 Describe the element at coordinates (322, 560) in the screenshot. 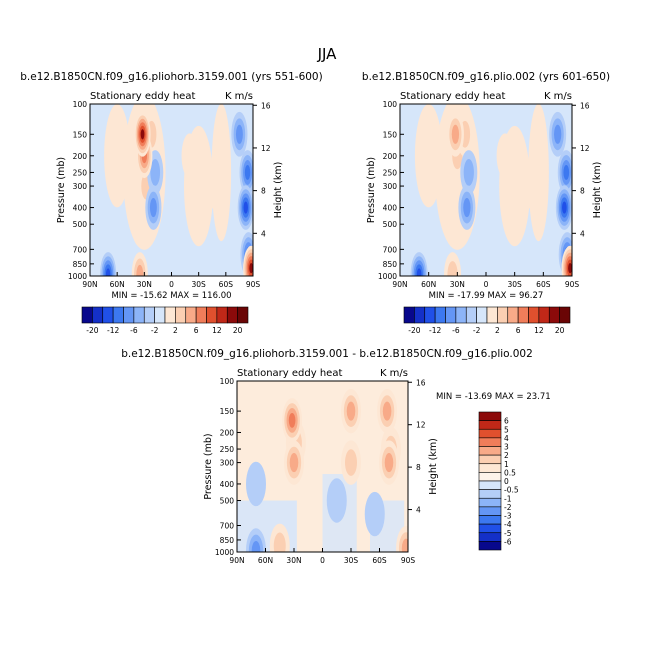

I see `x-tick-label: 0` at that location.